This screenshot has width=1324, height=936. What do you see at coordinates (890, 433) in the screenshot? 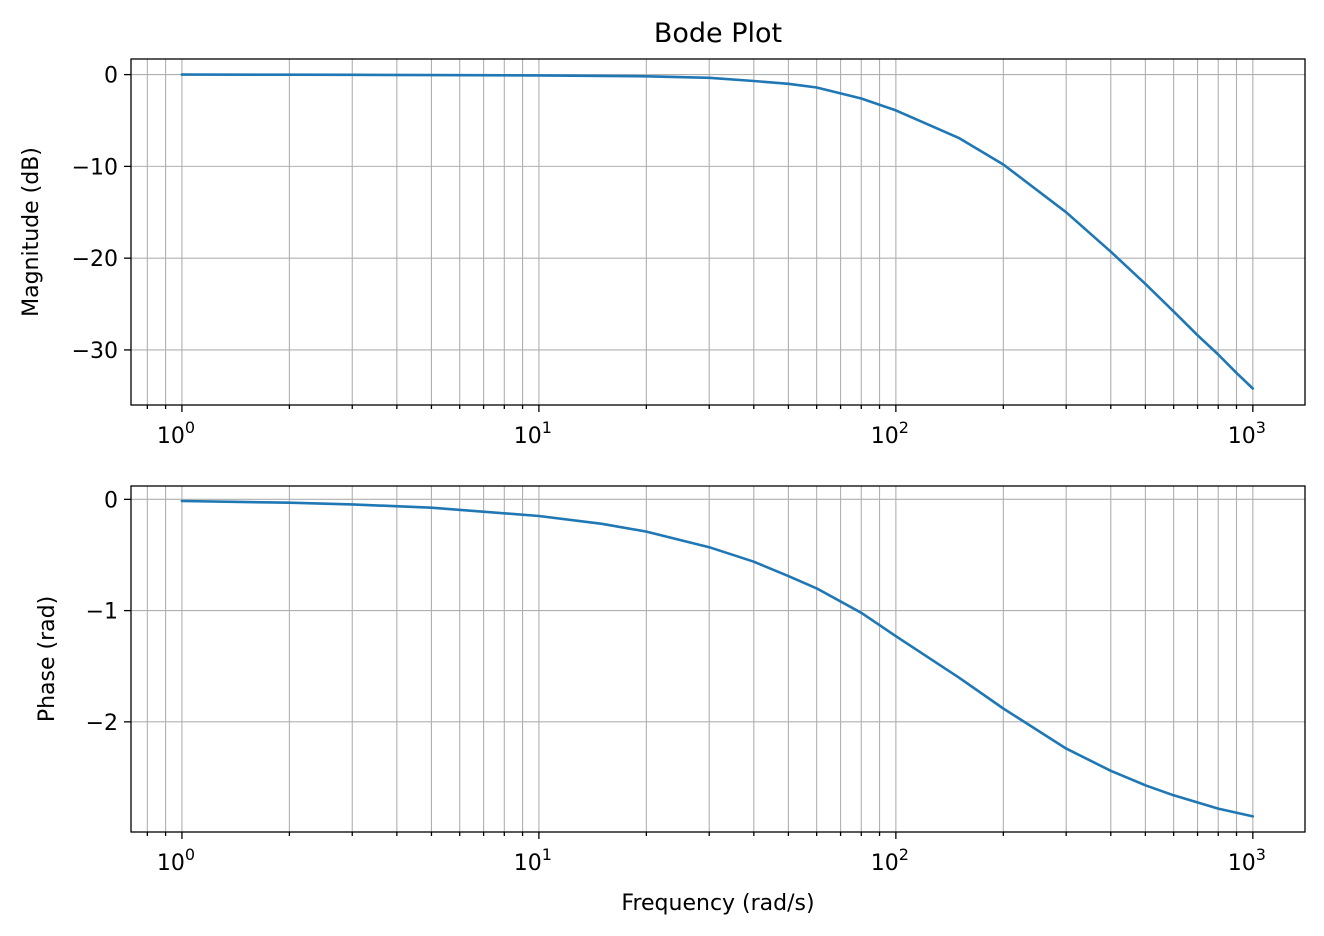
I see `magnitude-x-tick-label: 102` at bounding box center [890, 433].